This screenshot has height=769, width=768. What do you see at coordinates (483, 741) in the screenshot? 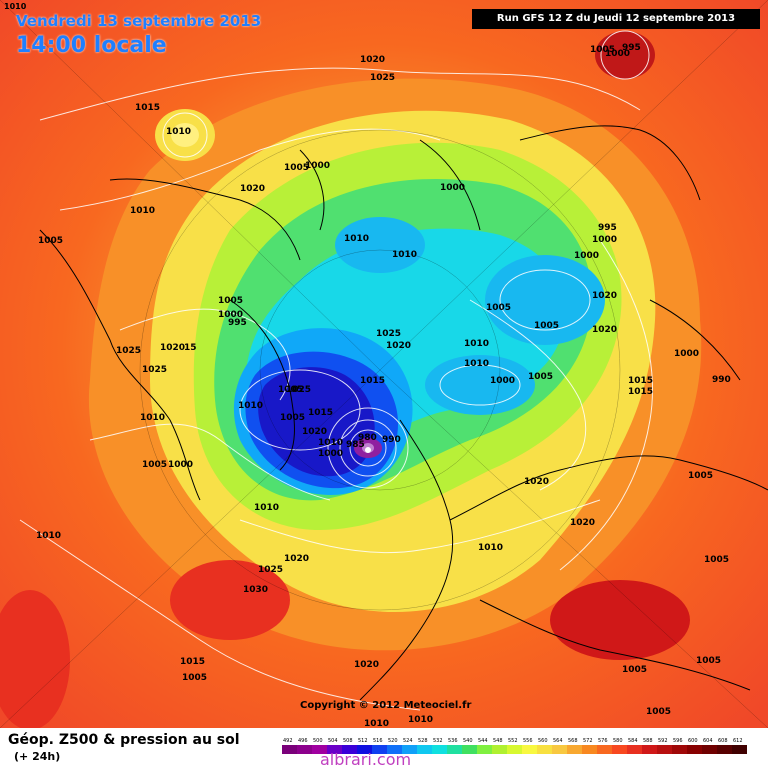
I see `scale-value-label: 544` at bounding box center [483, 741].